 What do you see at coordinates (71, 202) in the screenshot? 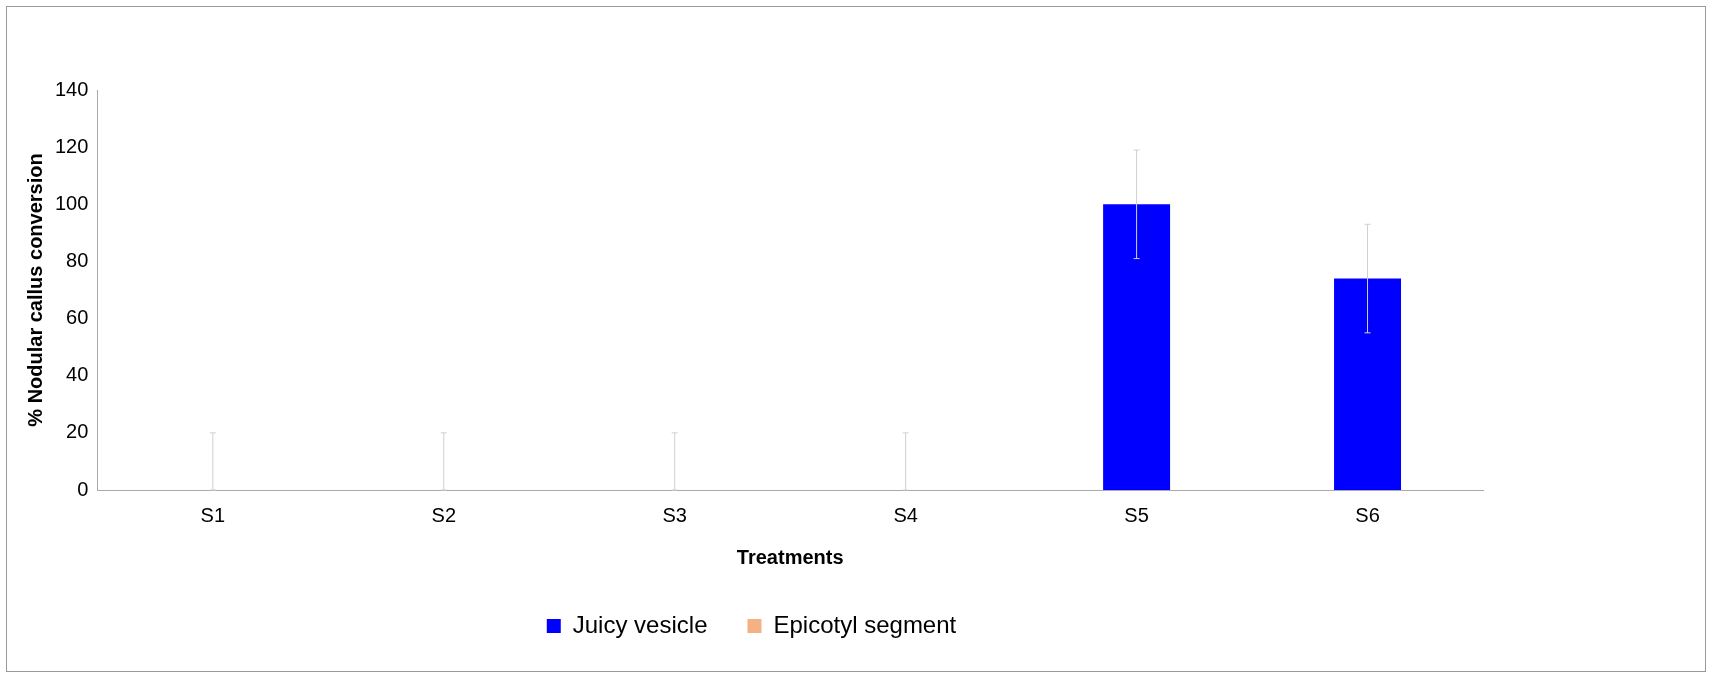
I see `y-tick-label: 100` at bounding box center [71, 202].